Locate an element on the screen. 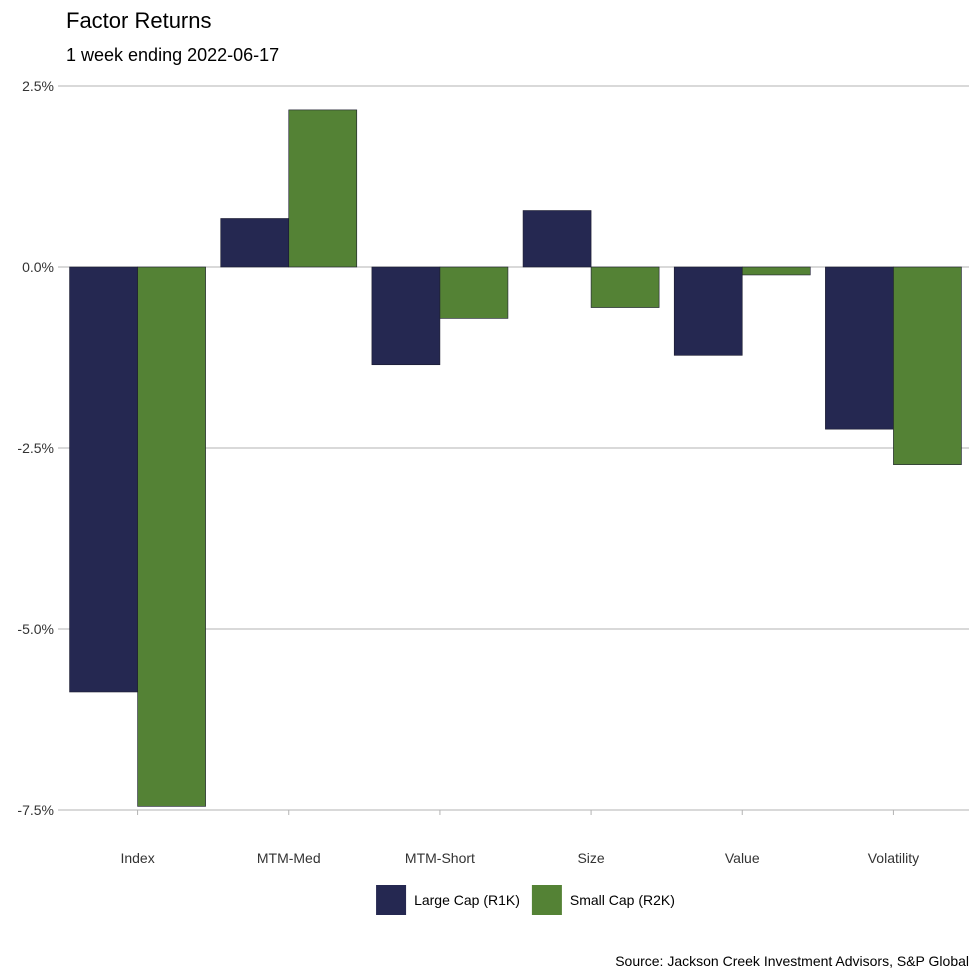 The image size is (980, 980). x-tick-label: MTM-Short is located at coordinates (440, 858).